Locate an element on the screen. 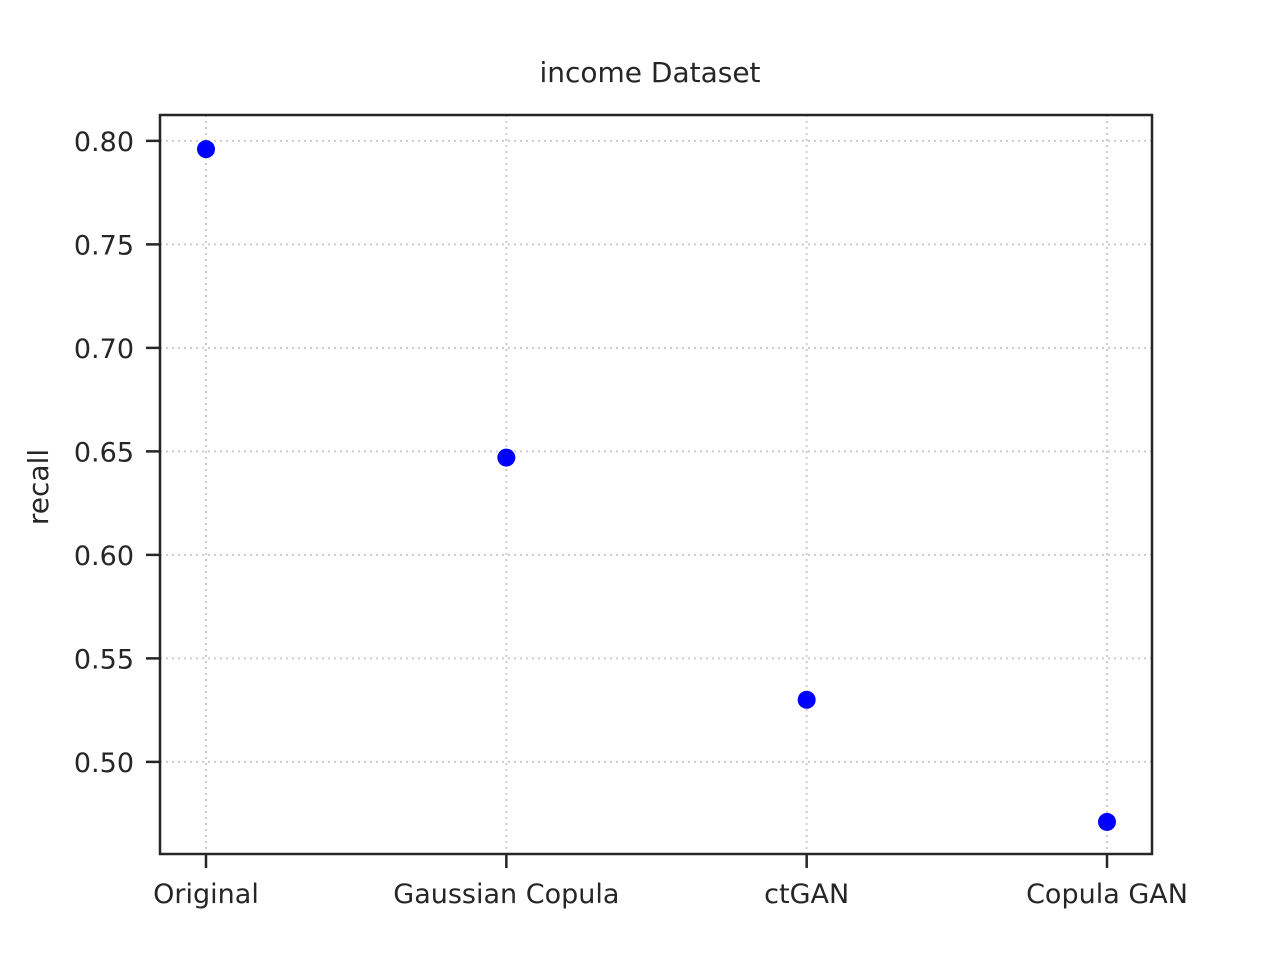 This screenshot has width=1280, height=964. y-tick-label: 0.70 is located at coordinates (104, 349).